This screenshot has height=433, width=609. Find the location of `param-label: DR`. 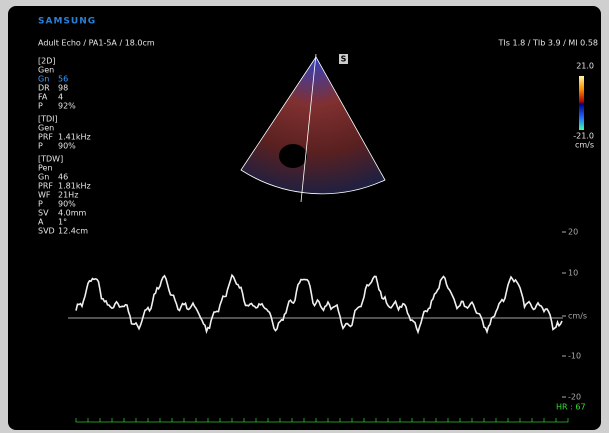

param-label: DR is located at coordinates (44, 88).